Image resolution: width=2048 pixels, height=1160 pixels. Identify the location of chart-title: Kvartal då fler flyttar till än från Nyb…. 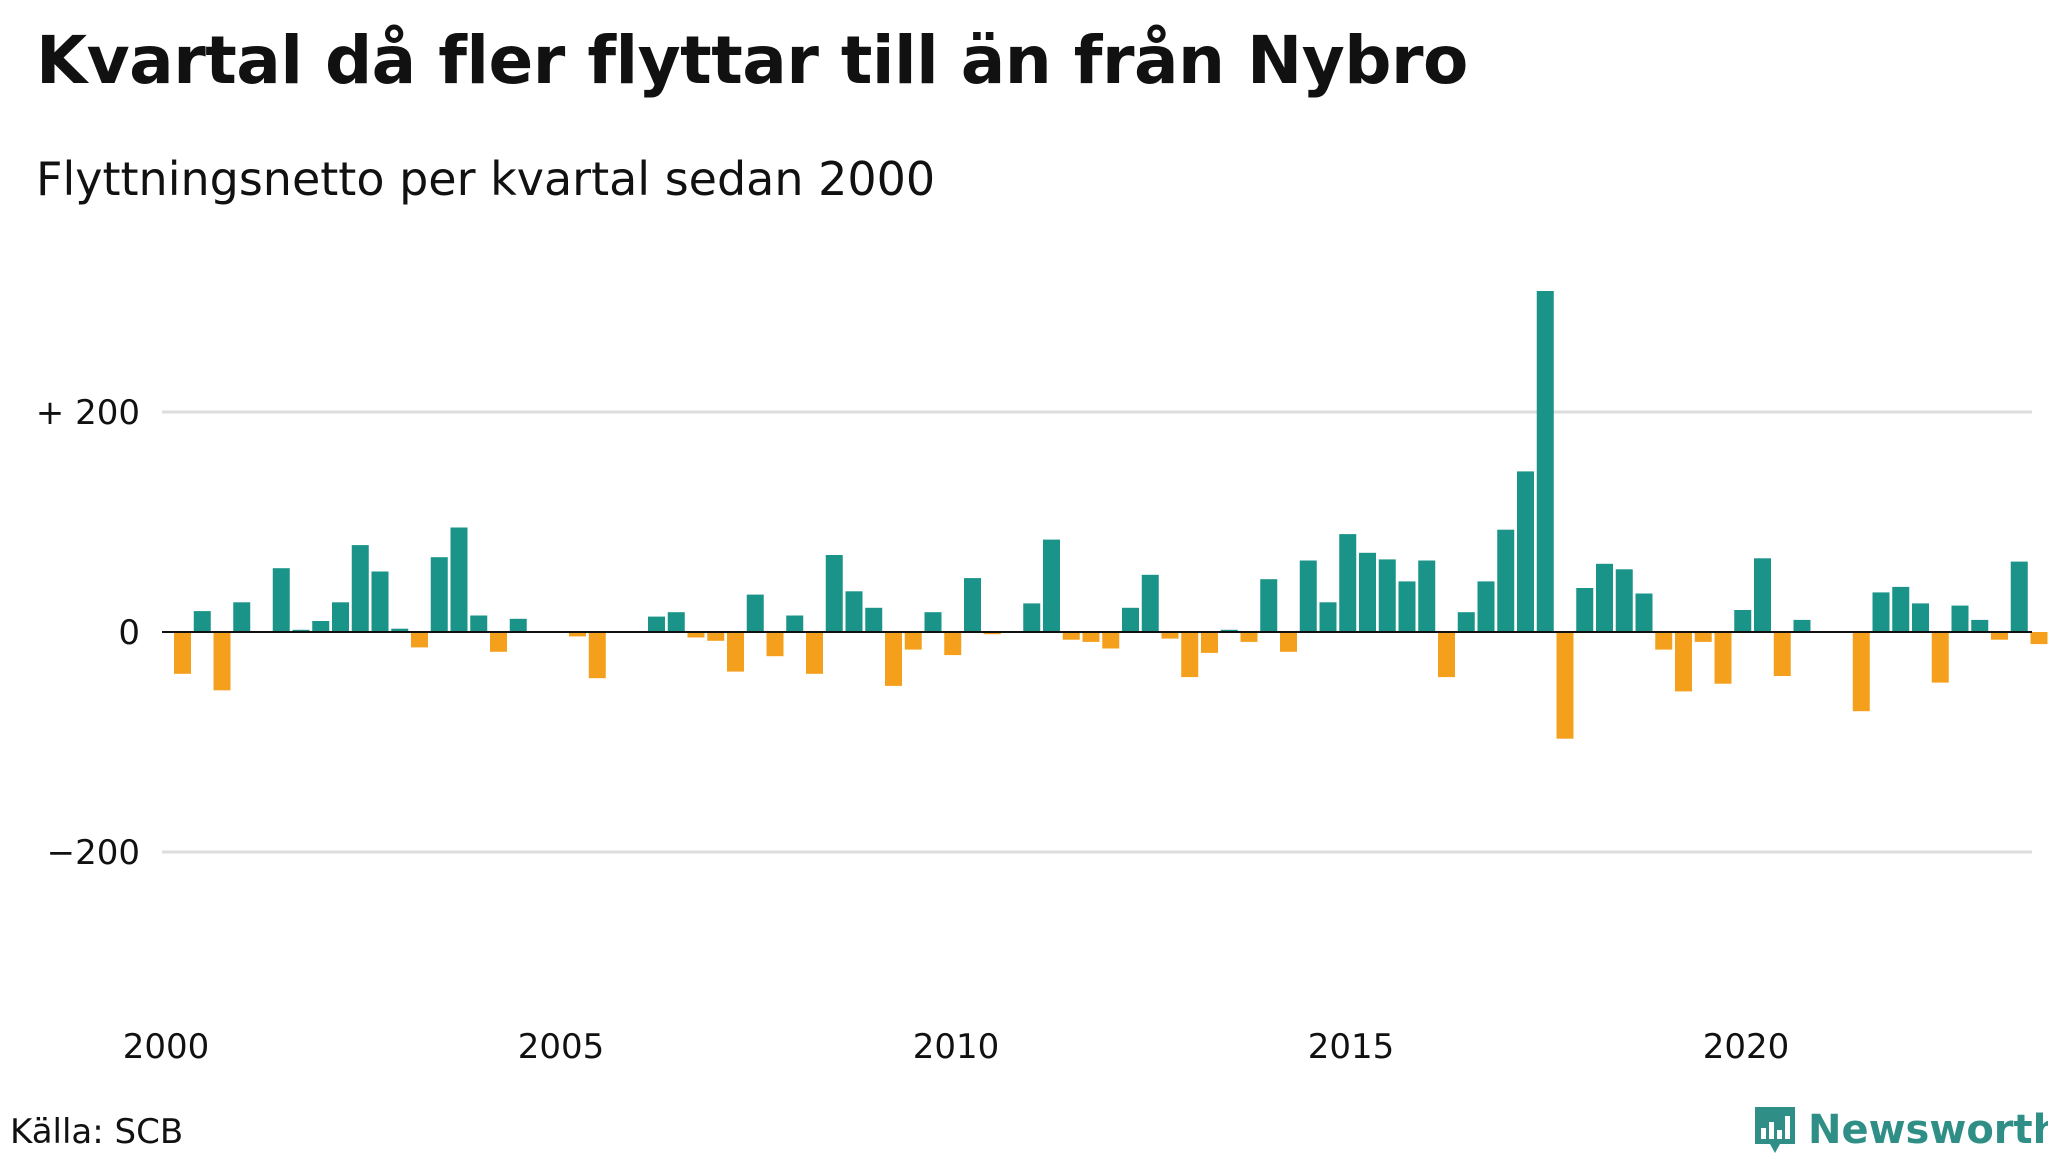
(752, 60).